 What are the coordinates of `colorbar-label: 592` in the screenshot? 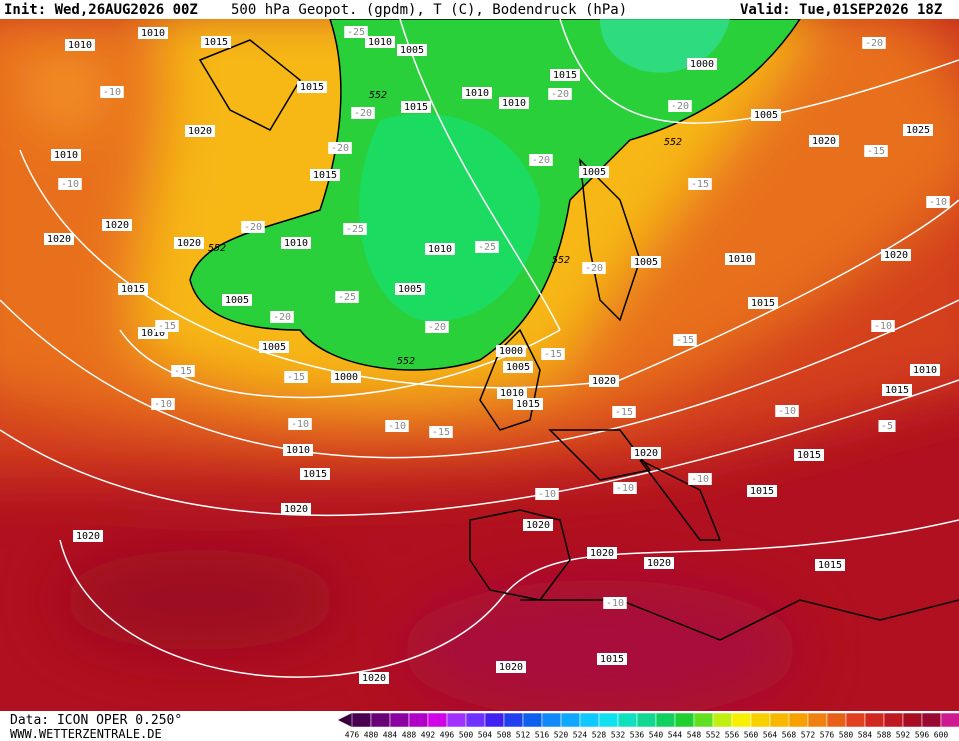 It's located at (903, 735).